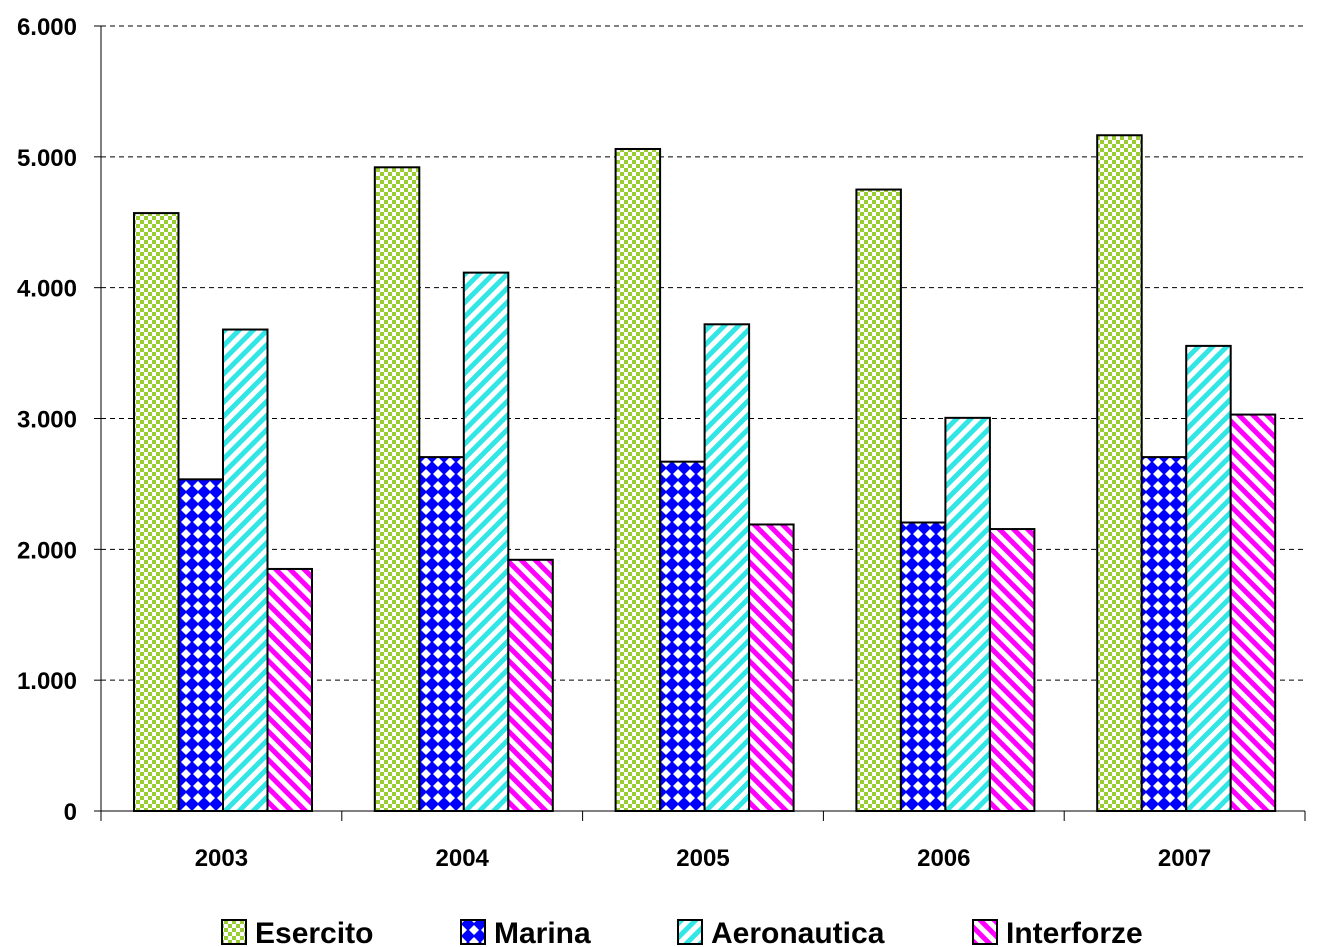  Describe the element at coordinates (542, 932) in the screenshot. I see `legend-label-marina: Marina` at that location.